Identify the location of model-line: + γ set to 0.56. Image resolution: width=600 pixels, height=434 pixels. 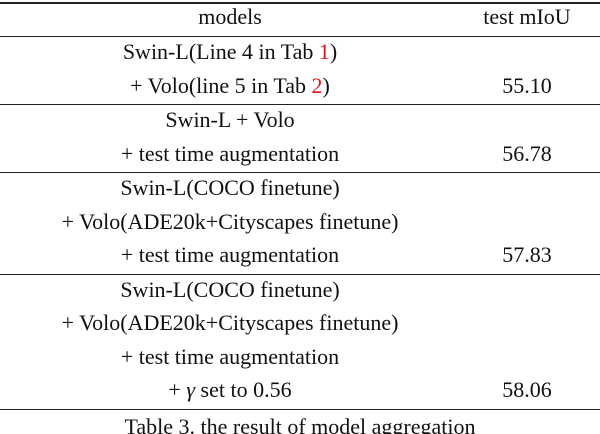
(229, 390).